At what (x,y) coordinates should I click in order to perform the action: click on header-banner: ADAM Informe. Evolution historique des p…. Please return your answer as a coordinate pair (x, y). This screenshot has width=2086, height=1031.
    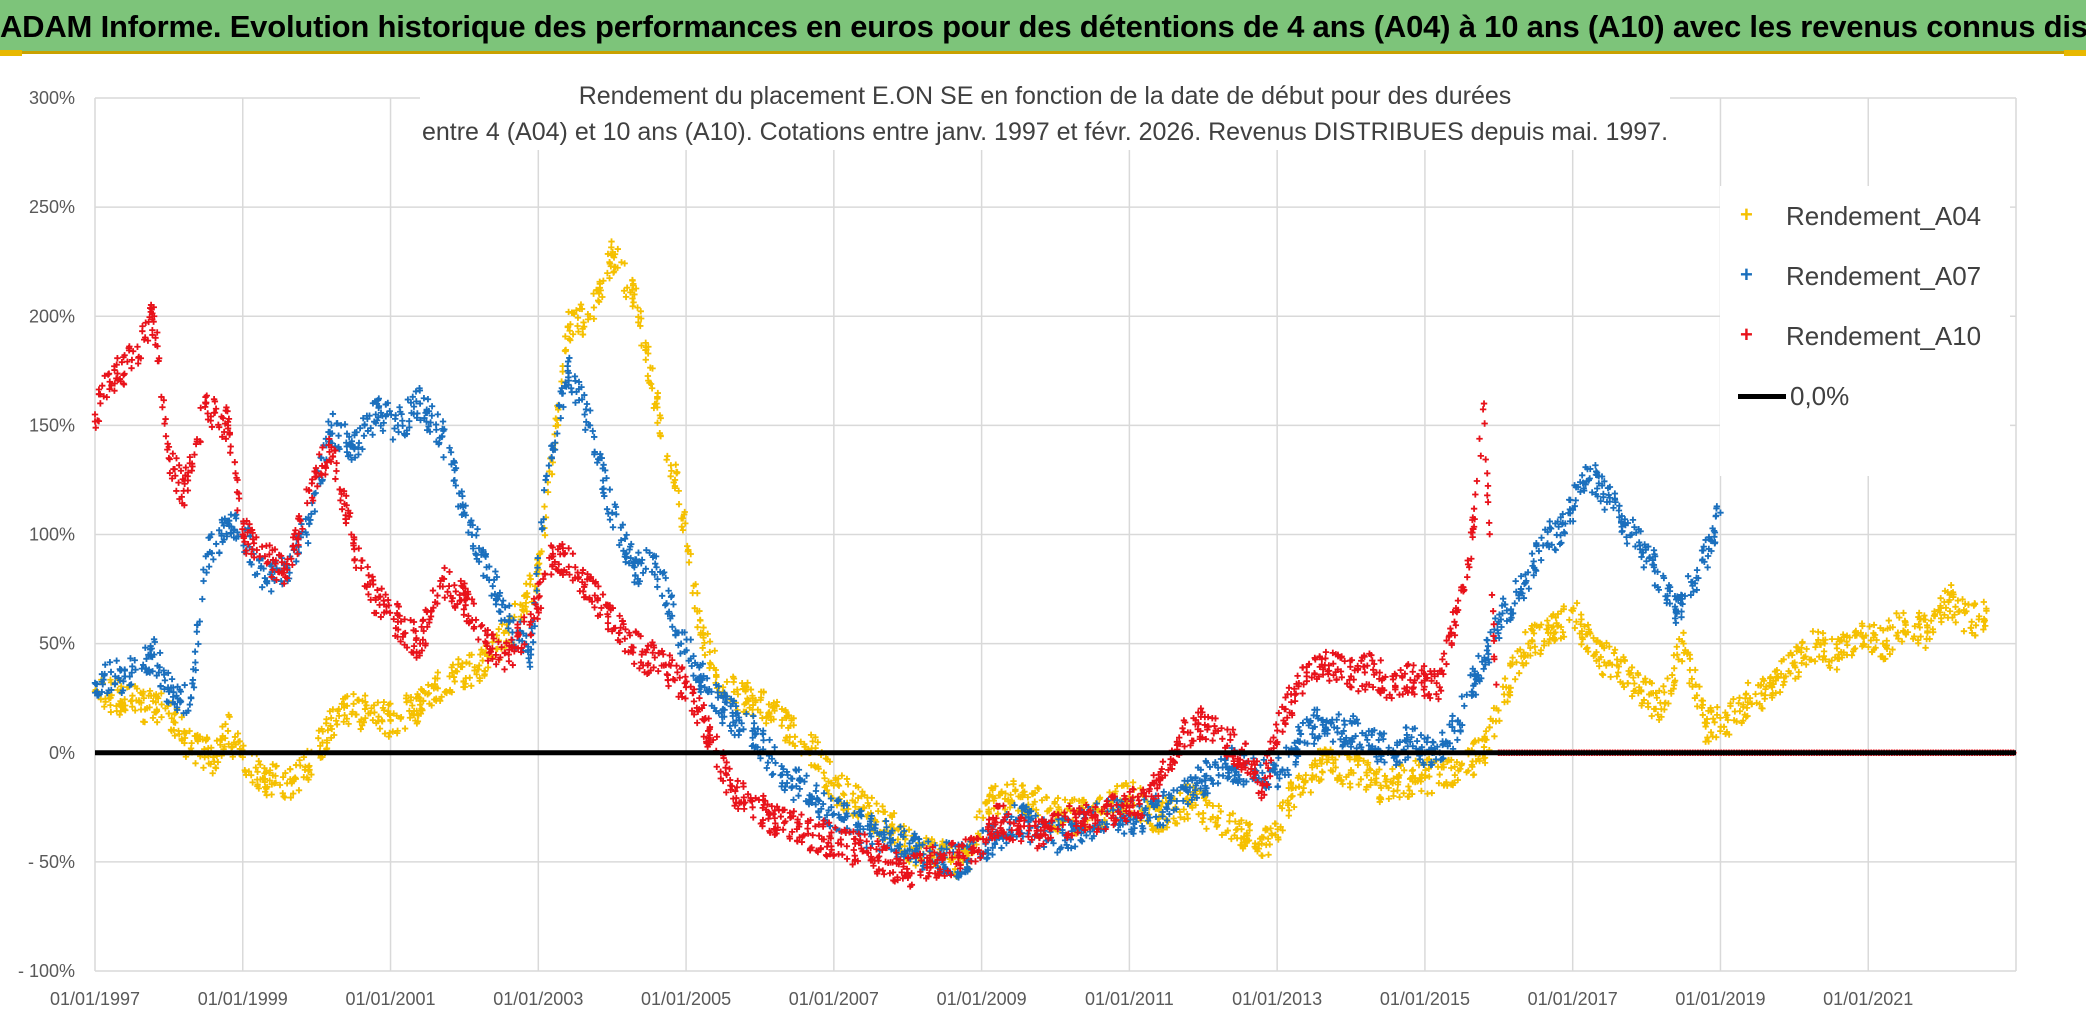
    Looking at the image, I should click on (1043, 27).